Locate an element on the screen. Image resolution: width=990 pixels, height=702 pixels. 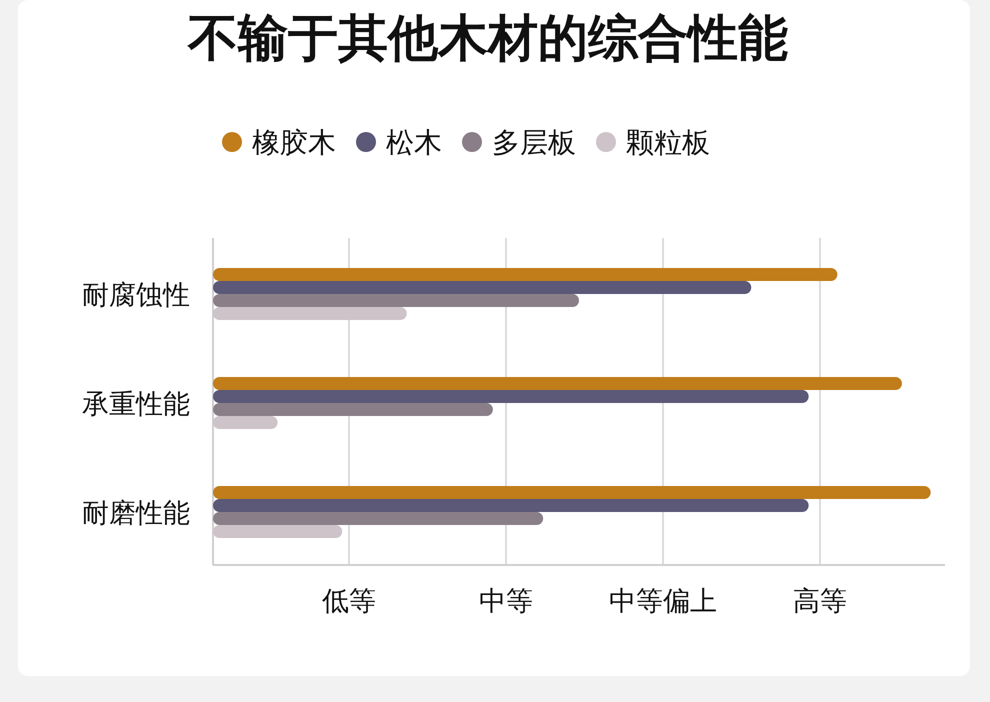
text: 低等 is located at coordinates (349, 601).